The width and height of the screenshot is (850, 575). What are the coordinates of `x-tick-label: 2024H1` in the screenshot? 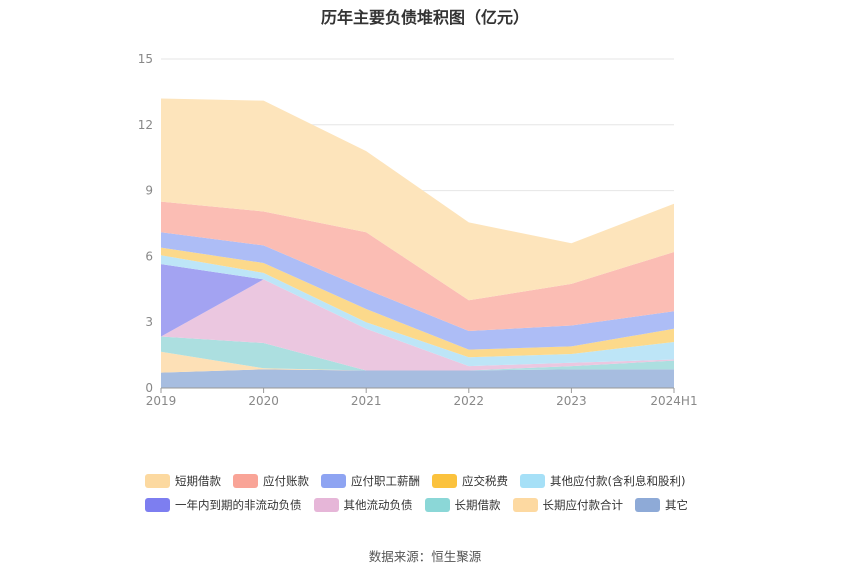 It's located at (673, 401).